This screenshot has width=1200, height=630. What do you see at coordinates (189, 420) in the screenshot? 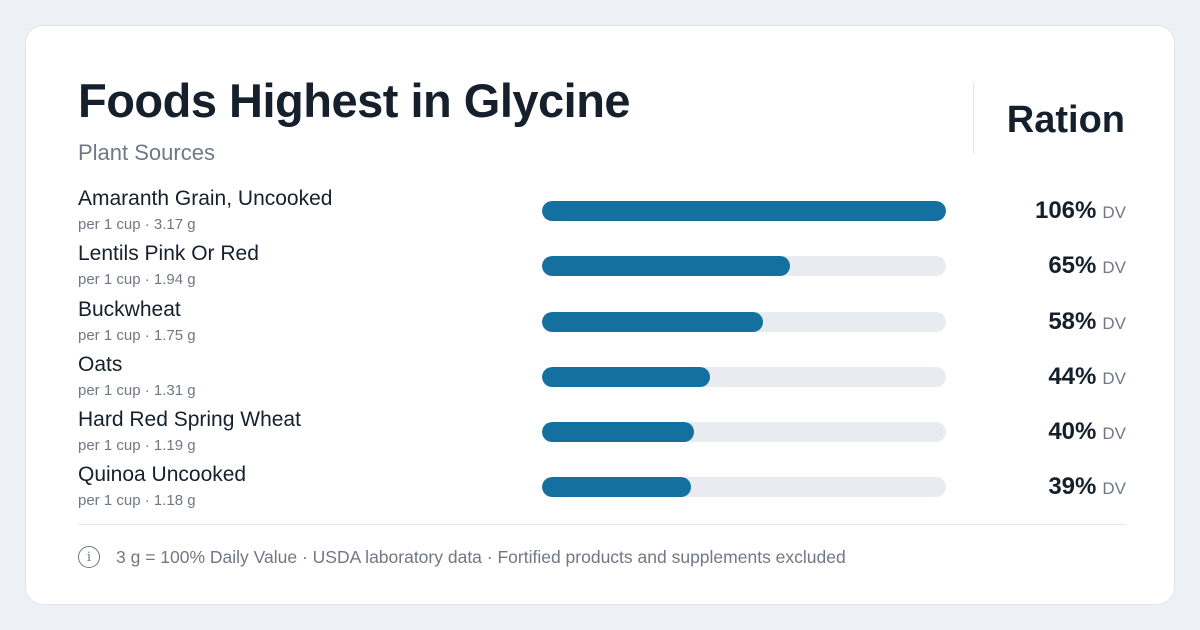
I see `food-name: Hard Red Spring Wheat` at bounding box center [189, 420].